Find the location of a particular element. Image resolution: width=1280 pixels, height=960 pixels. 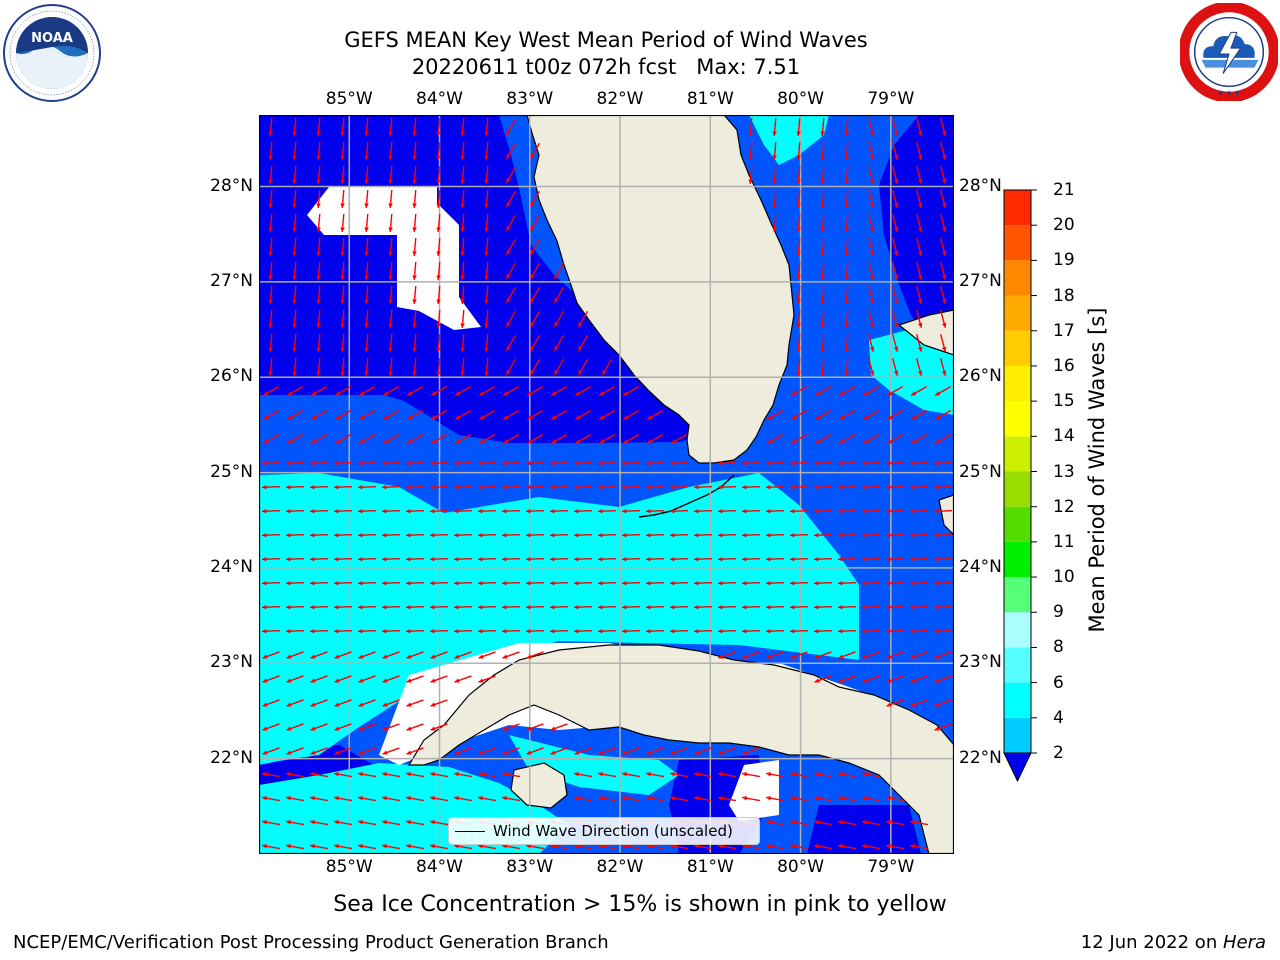

lon-tick-label: 79°W is located at coordinates (891, 867).